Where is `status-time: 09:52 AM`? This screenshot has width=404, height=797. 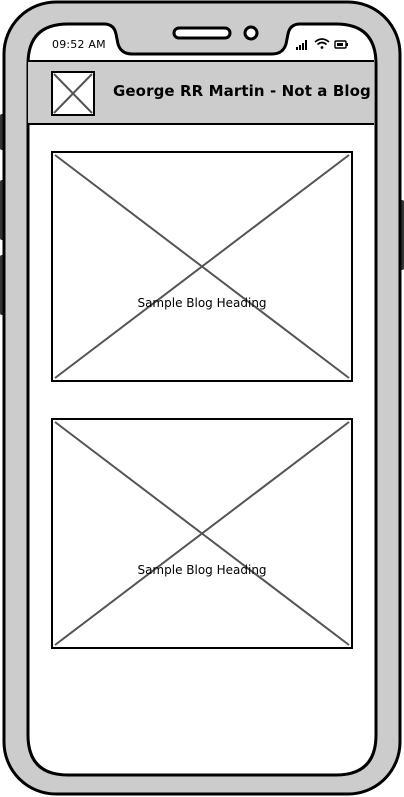 status-time: 09:52 AM is located at coordinates (79, 44).